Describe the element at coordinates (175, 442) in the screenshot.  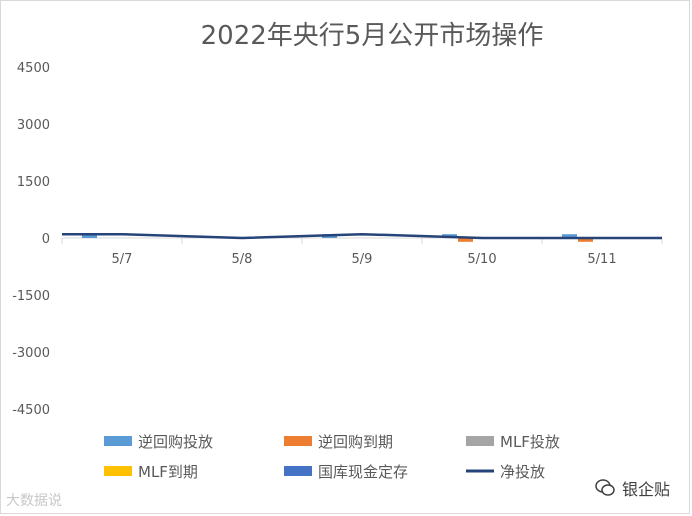
I see `legend-label: 逆回购投放` at that location.